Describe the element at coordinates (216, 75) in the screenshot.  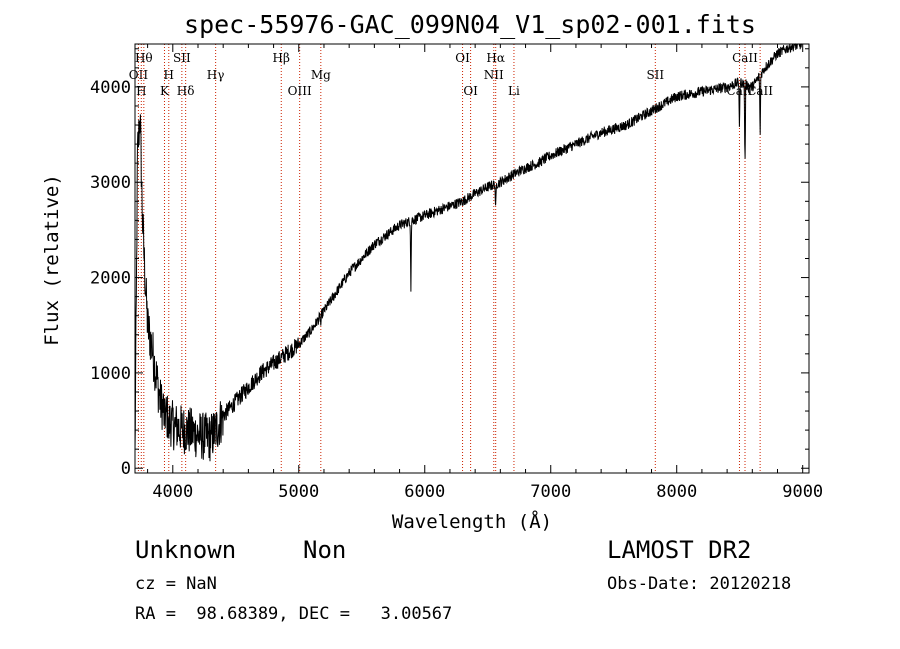
I see `line-label-7: Hγ` at that location.